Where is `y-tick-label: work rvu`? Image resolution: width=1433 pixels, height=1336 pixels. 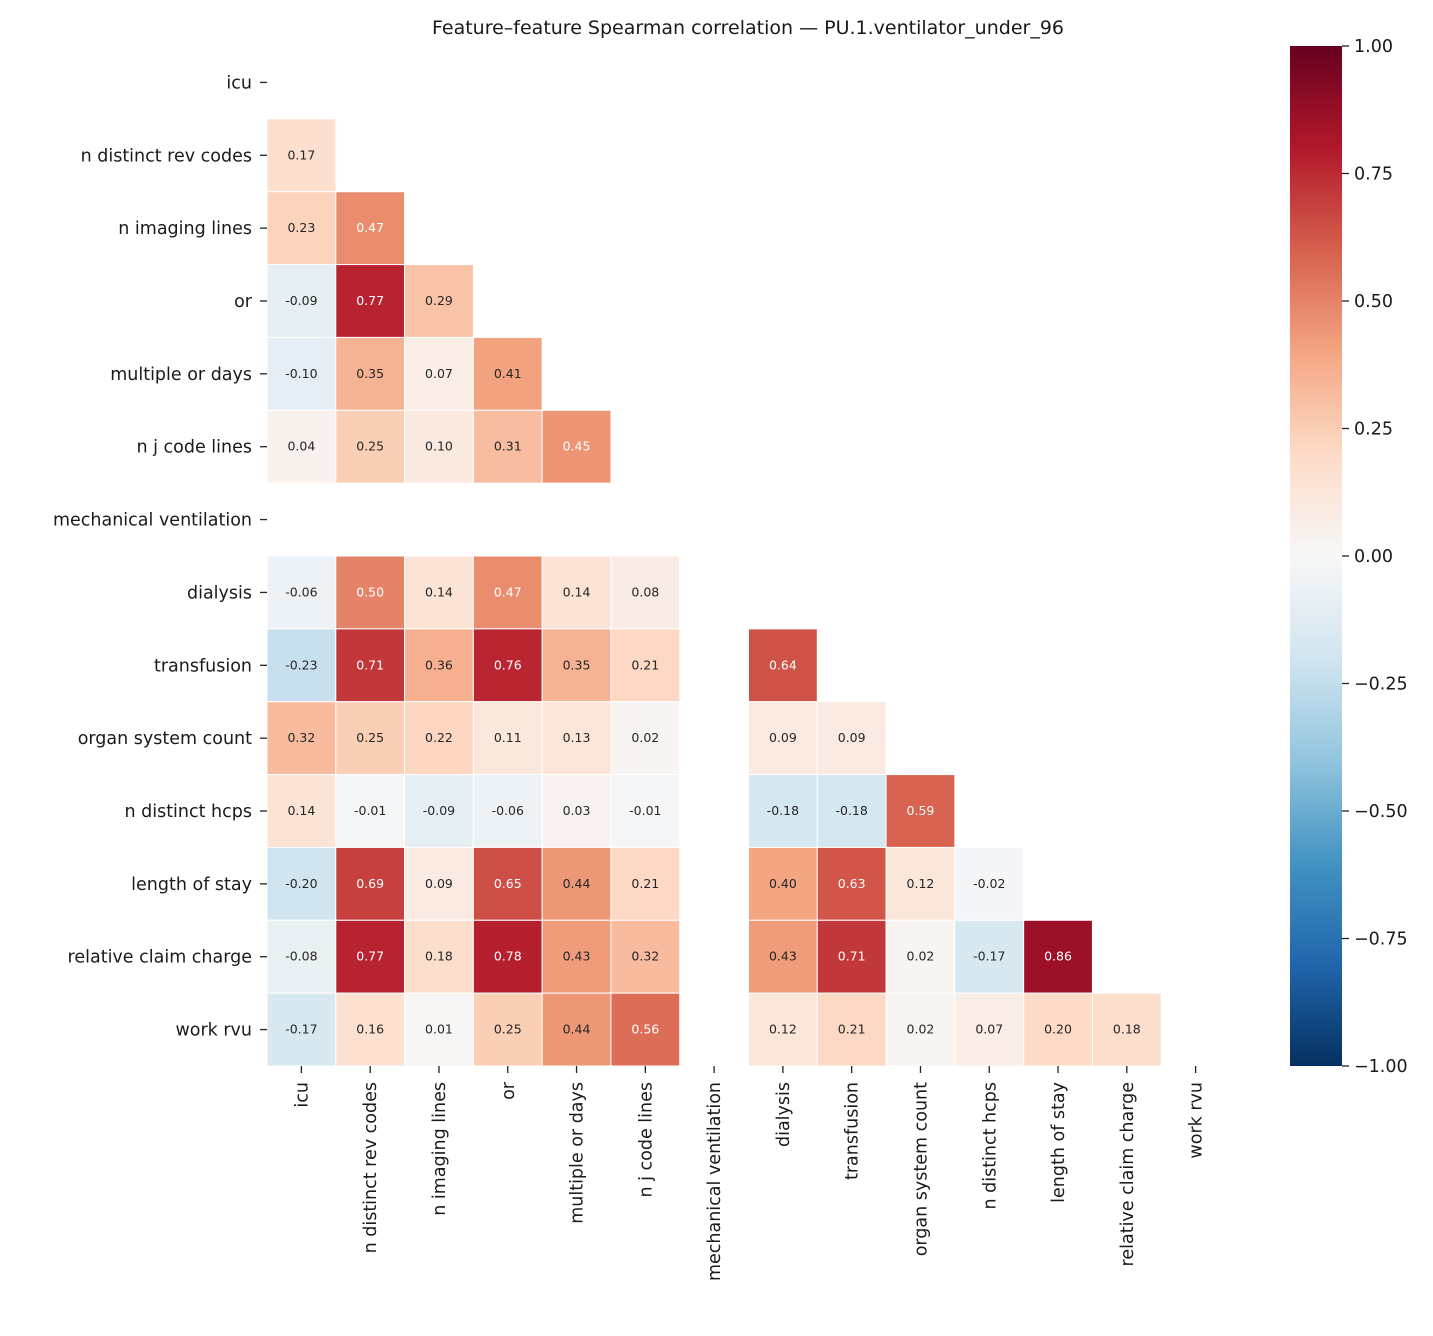 y-tick-label: work rvu is located at coordinates (213, 1031).